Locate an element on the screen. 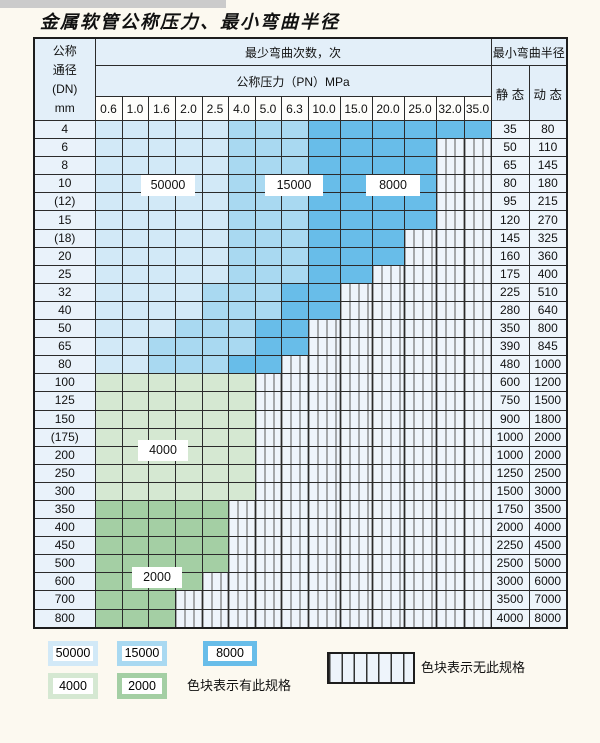  dn-cell: 15 is located at coordinates (64, 220).